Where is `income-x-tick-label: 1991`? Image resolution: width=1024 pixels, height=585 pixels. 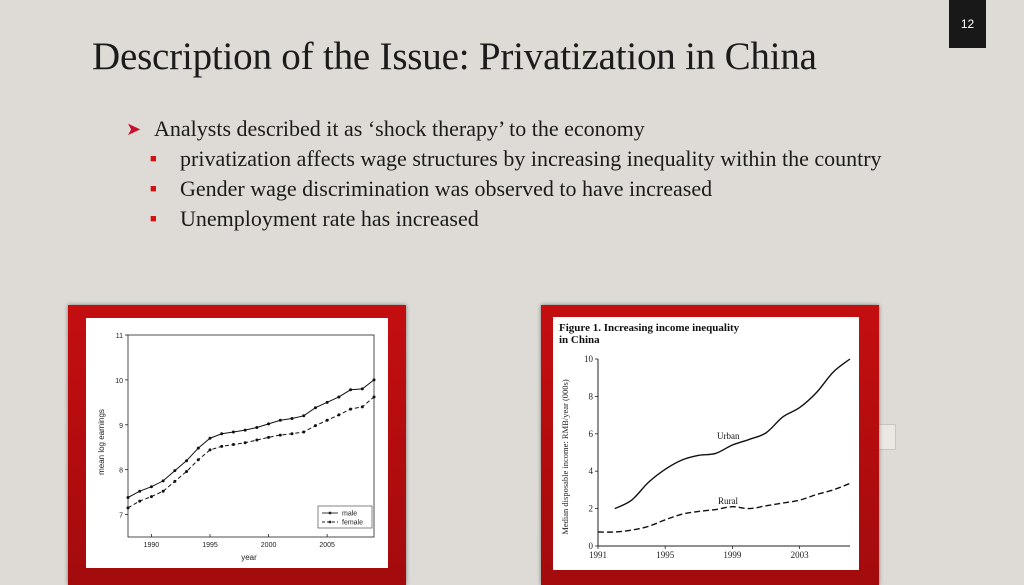
income-x-tick-label: 1991 is located at coordinates (598, 555).